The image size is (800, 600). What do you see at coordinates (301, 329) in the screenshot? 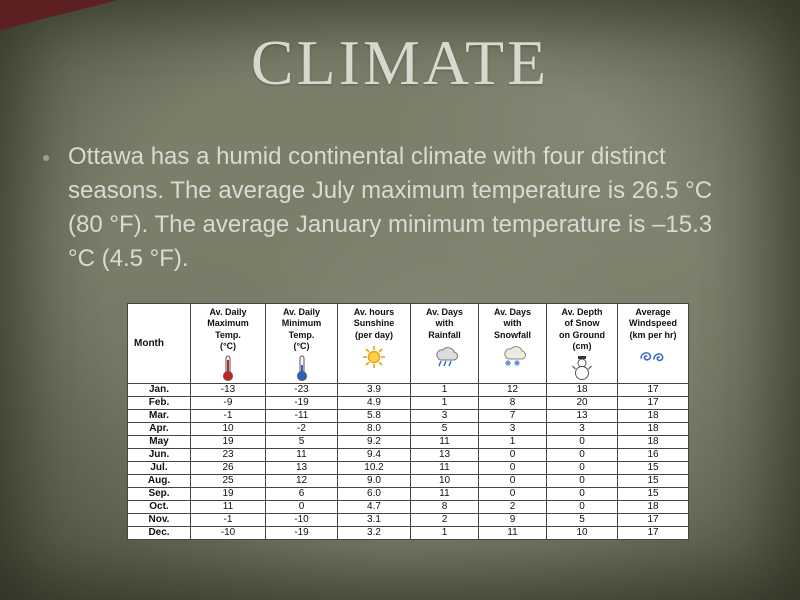
I see `column-header-label: Av. Daily Minimum Temp. (°C)` at bounding box center [301, 329].